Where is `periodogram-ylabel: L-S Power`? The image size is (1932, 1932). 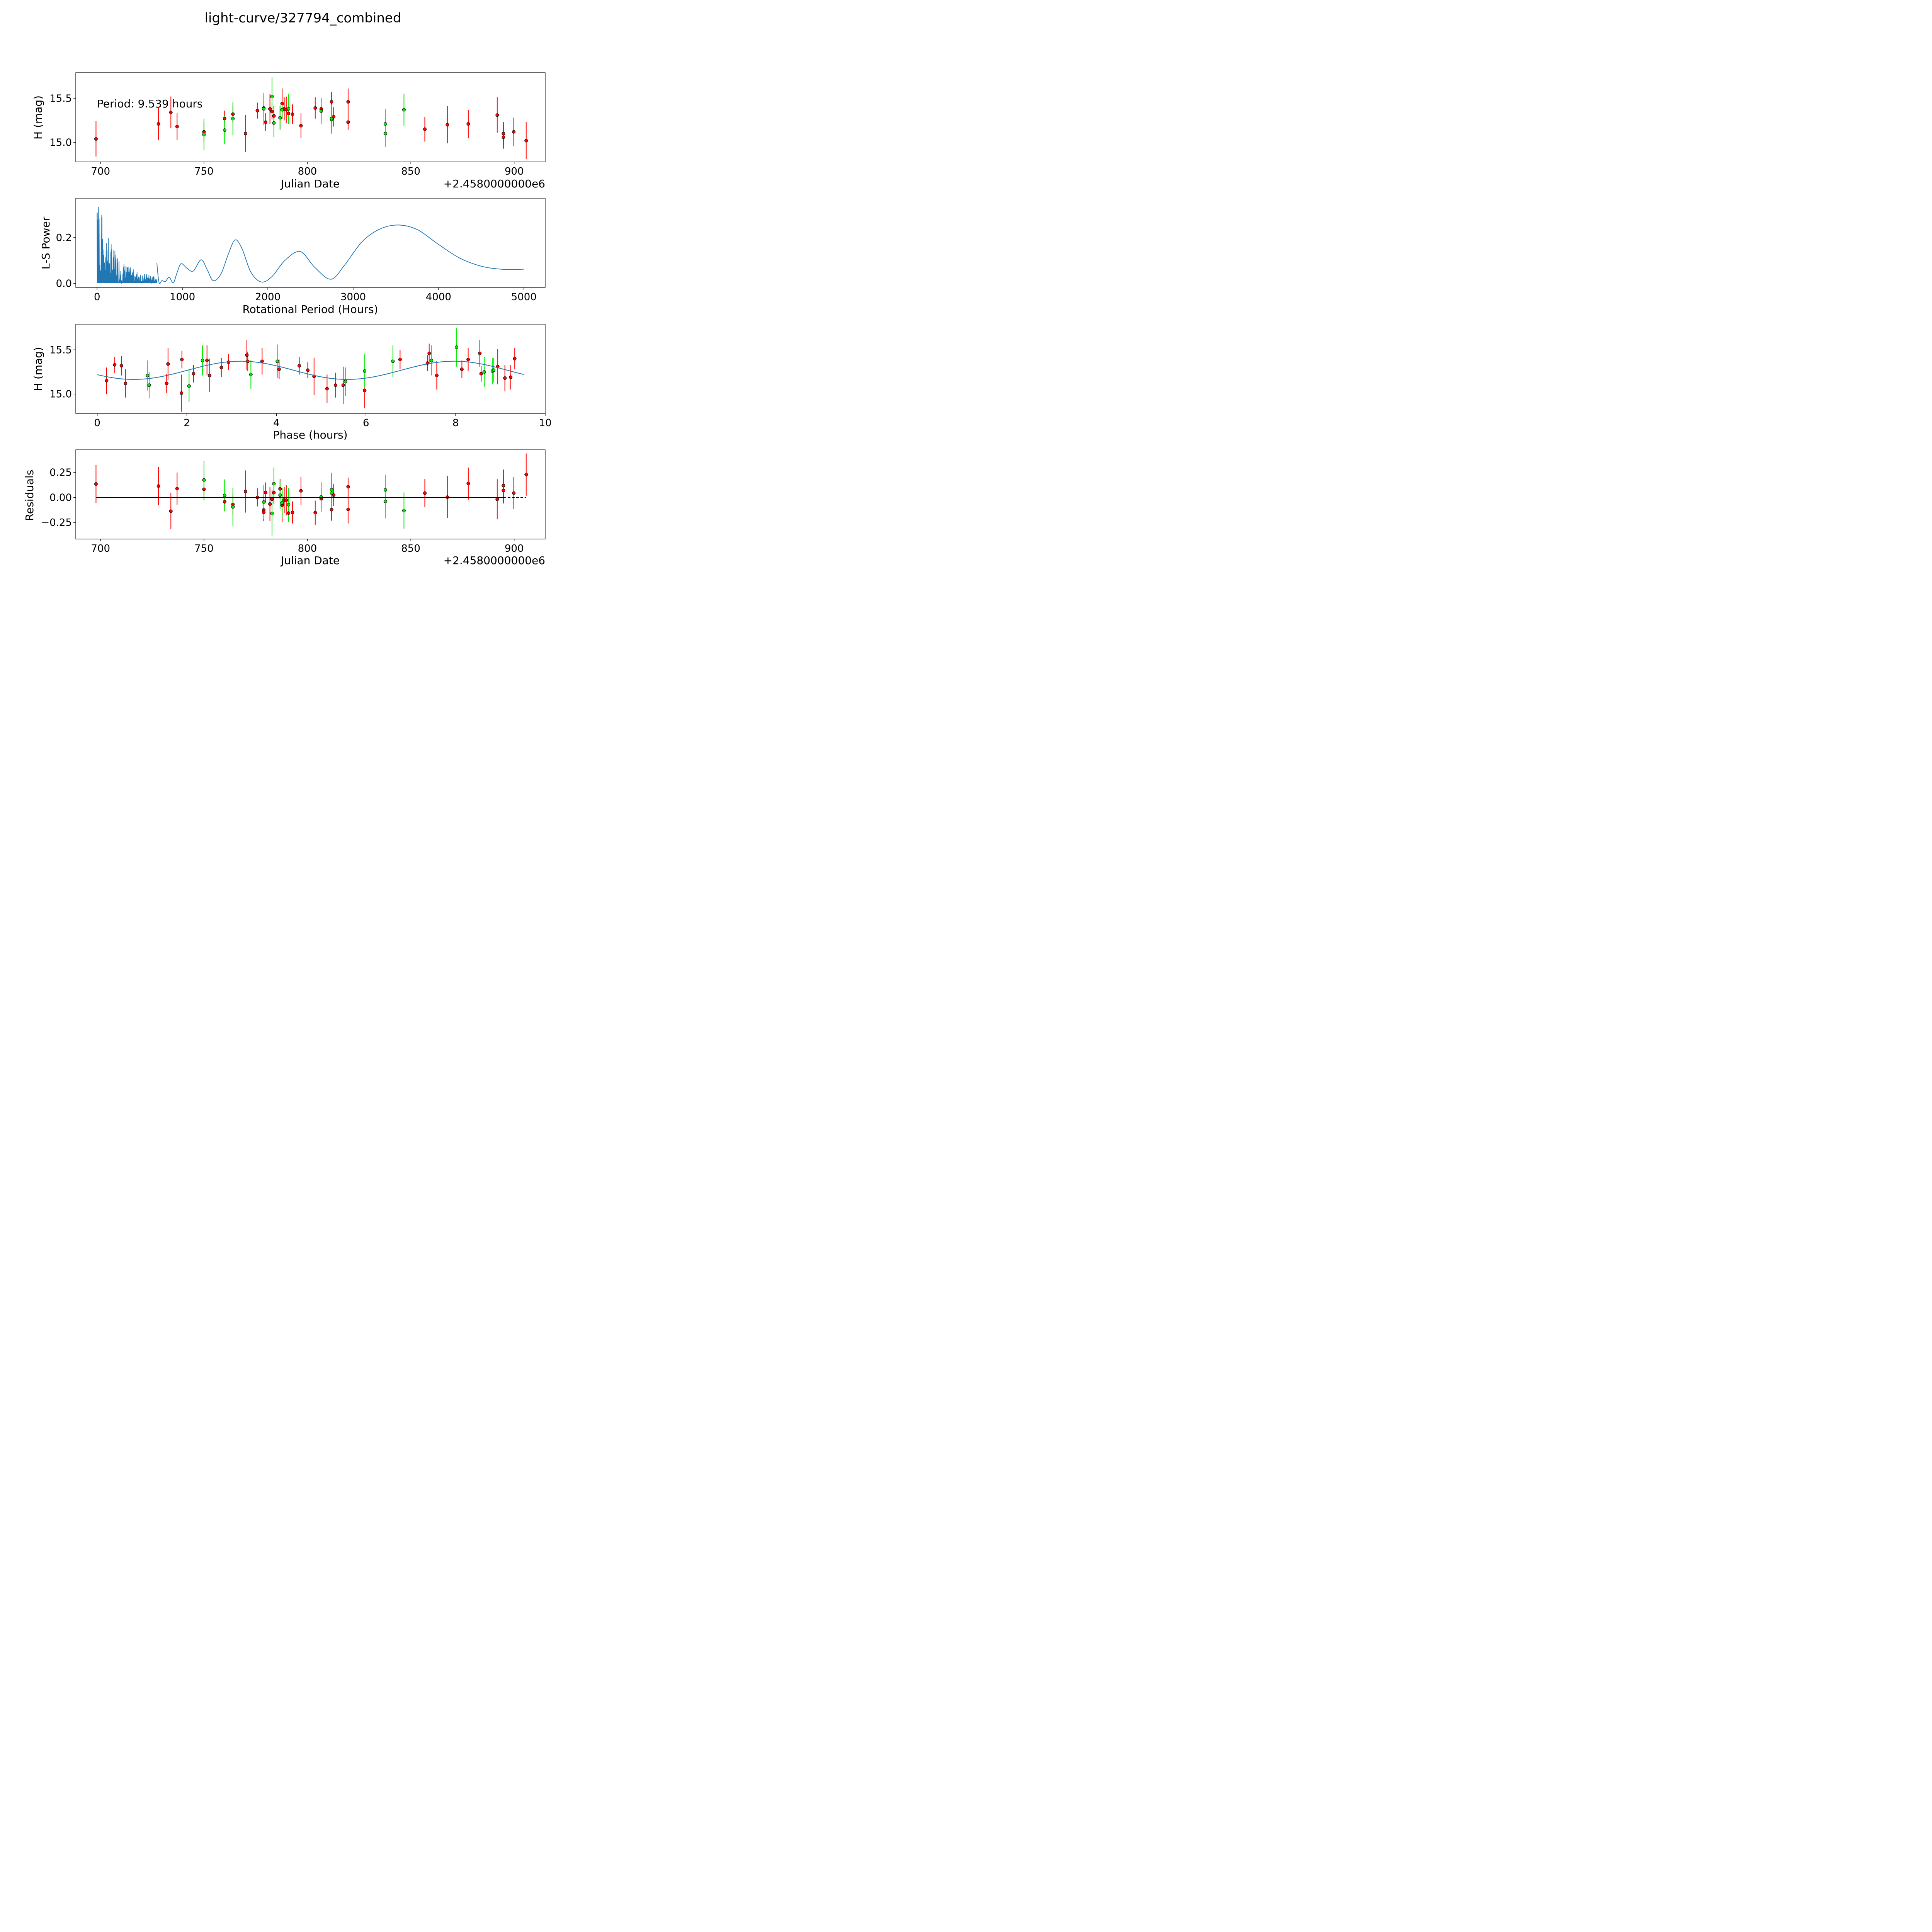
periodogram-ylabel: L-S Power is located at coordinates (45, 243).